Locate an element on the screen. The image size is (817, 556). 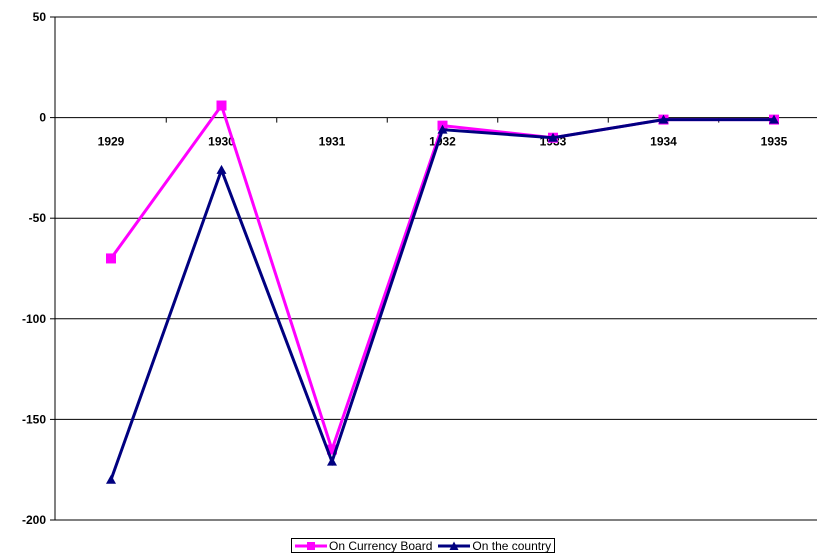
x-tick-label: 1934 is located at coordinates (663, 142).